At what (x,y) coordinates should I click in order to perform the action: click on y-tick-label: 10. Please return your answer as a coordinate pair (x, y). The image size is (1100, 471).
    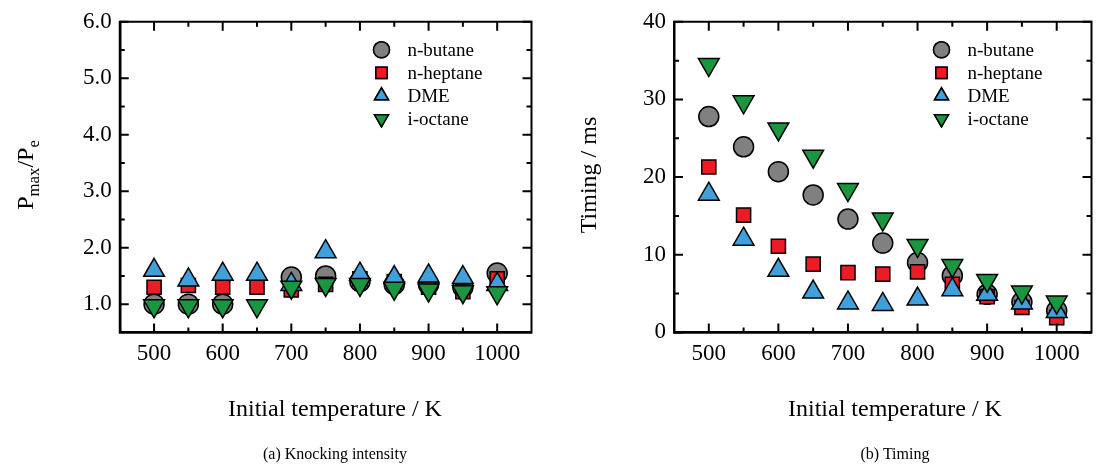
    Looking at the image, I should click on (654, 253).